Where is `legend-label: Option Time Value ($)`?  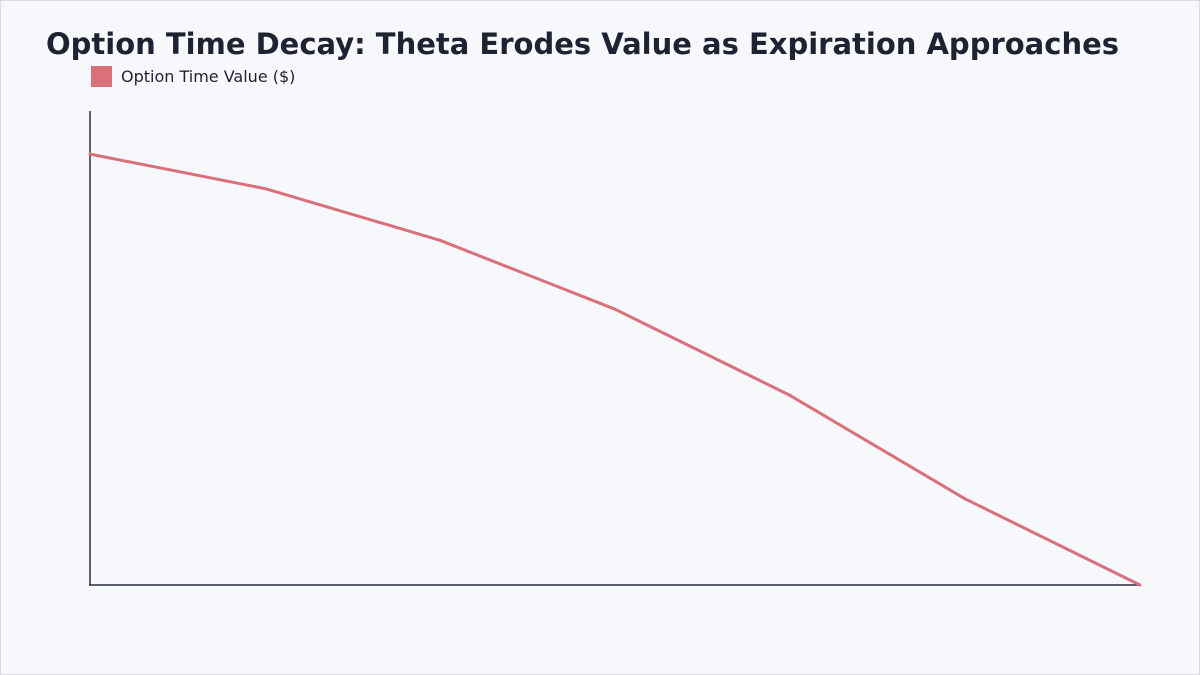 legend-label: Option Time Value ($) is located at coordinates (208, 76).